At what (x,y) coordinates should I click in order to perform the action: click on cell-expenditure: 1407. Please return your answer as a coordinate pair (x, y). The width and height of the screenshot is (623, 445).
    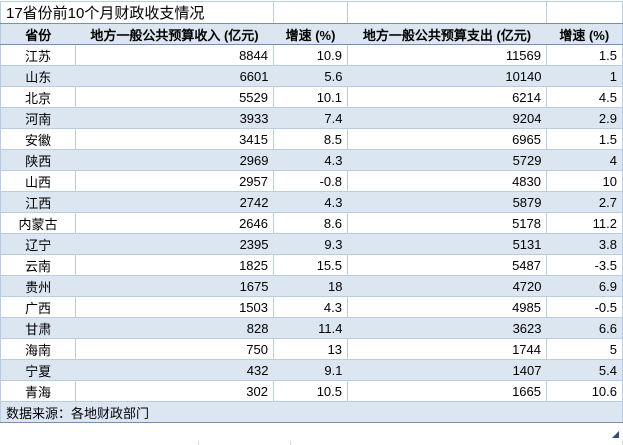
    Looking at the image, I should click on (447, 370).